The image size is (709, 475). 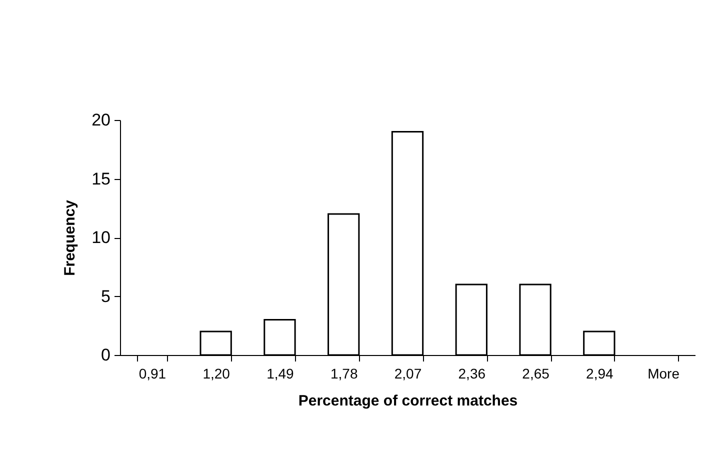 What do you see at coordinates (216, 374) in the screenshot?
I see `x-tick-label: 1,20` at bounding box center [216, 374].